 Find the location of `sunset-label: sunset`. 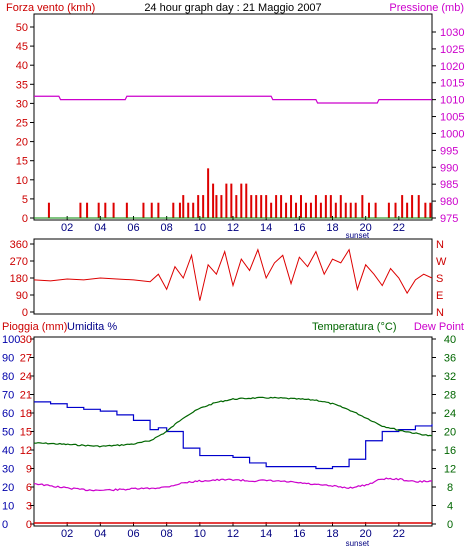

sunset-label: sunset is located at coordinates (358, 543).